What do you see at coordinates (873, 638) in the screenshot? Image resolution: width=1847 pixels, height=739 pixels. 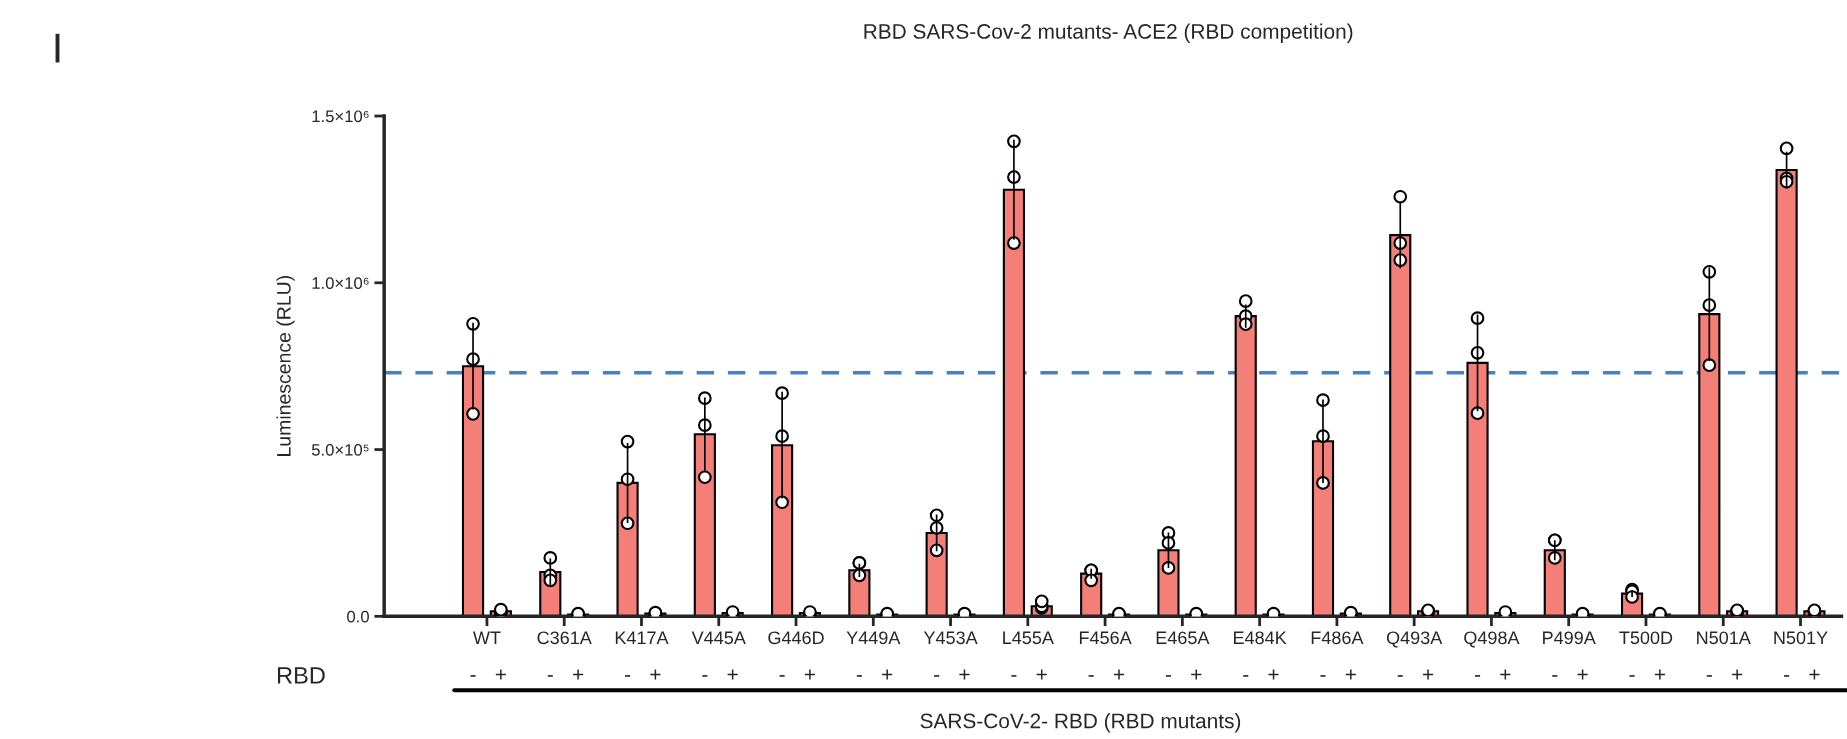 I see `x-tick-label: Y449A` at bounding box center [873, 638].